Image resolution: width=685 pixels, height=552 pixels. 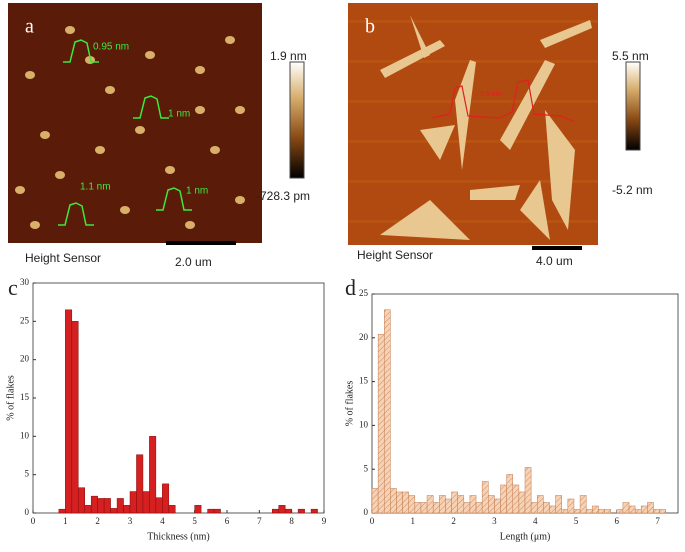 What do you see at coordinates (178, 536) in the screenshot?
I see `x-axis-label: Thickness (nm)` at bounding box center [178, 536].